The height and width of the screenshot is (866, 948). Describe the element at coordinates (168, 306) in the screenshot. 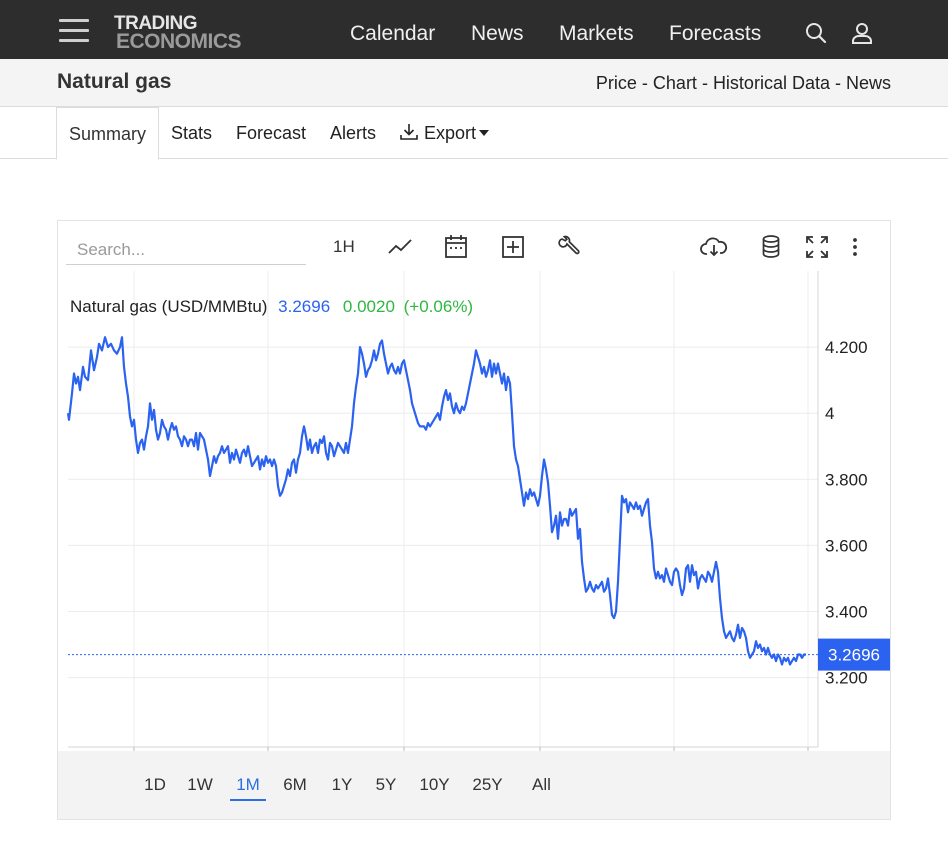

I see `legend-series-name: Natural gas (USD/MMBtu)` at that location.